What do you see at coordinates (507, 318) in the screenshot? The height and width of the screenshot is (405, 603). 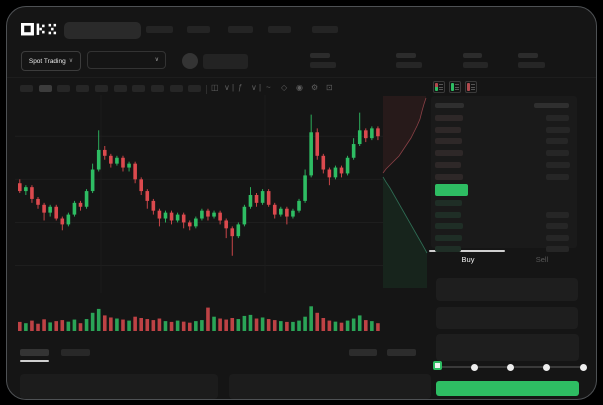 I see `amount-field` at bounding box center [507, 318].